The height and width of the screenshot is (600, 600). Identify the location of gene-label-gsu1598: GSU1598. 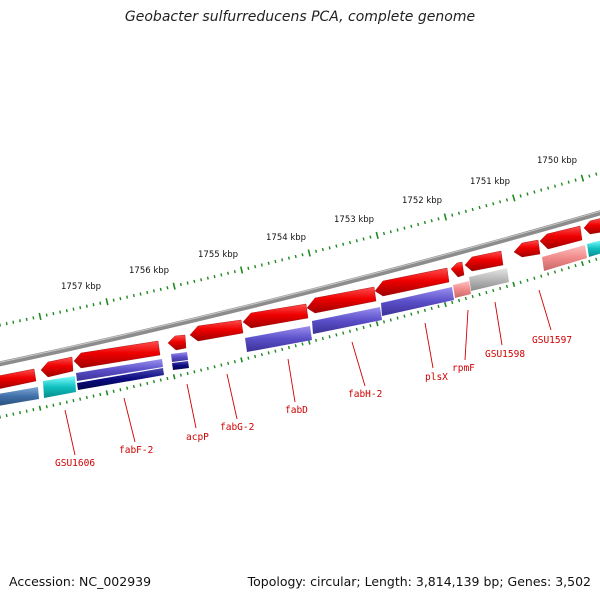
(505, 354).